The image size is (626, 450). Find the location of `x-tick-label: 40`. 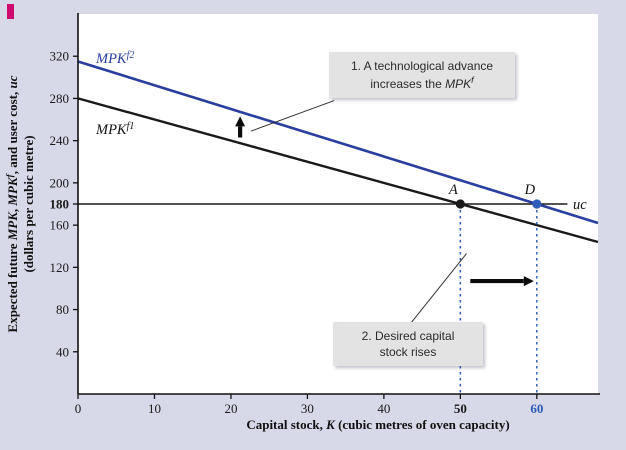

x-tick-label: 40 is located at coordinates (383, 408).